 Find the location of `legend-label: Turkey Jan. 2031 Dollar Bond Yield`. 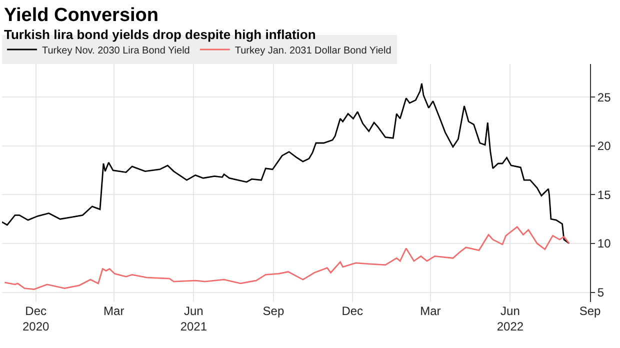

legend-label: Turkey Jan. 2031 Dollar Bond Yield is located at coordinates (313, 50).